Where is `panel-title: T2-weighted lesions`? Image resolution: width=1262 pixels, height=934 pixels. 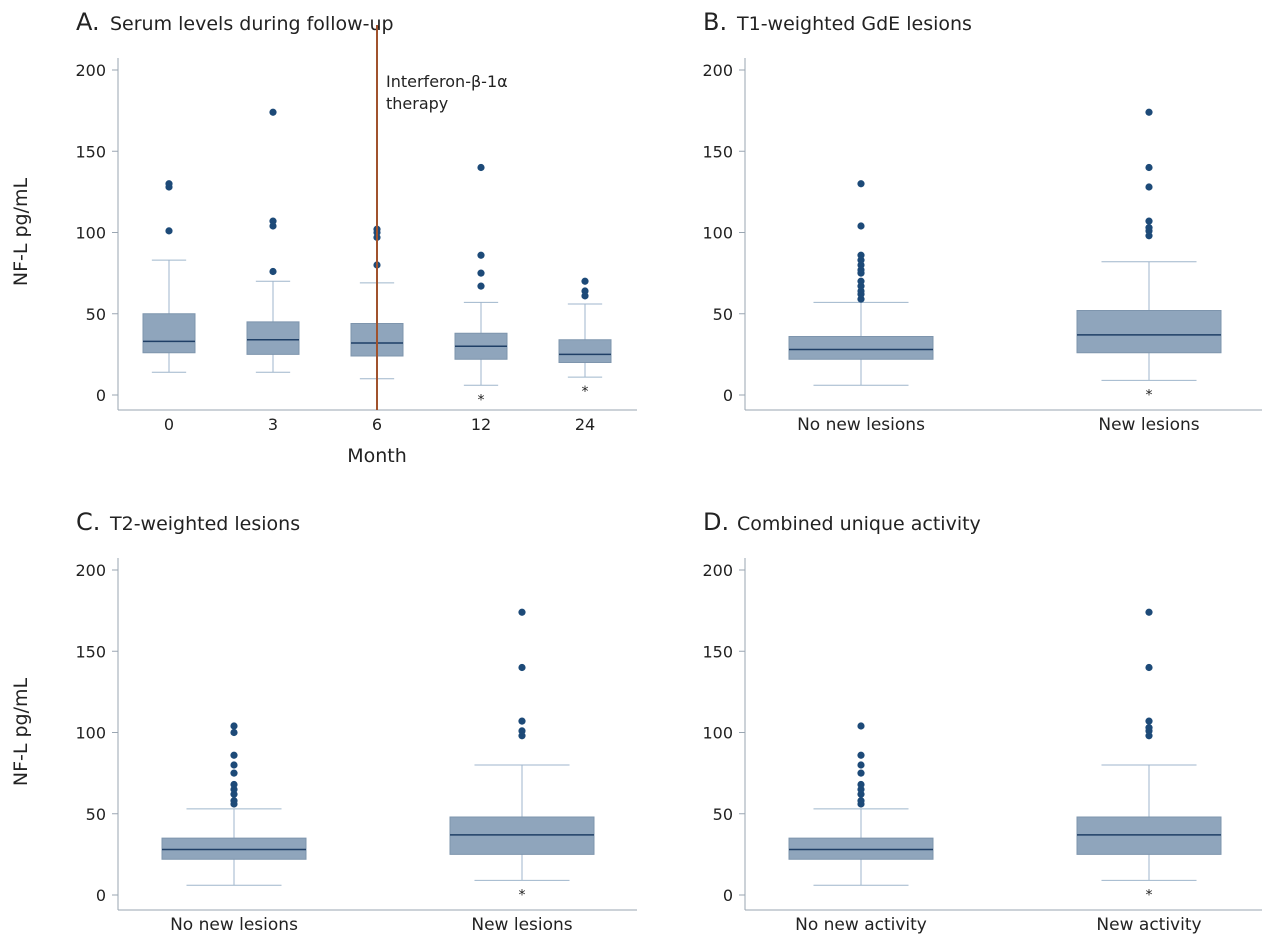
panel-title: T2-weighted lesions is located at coordinates (204, 524).